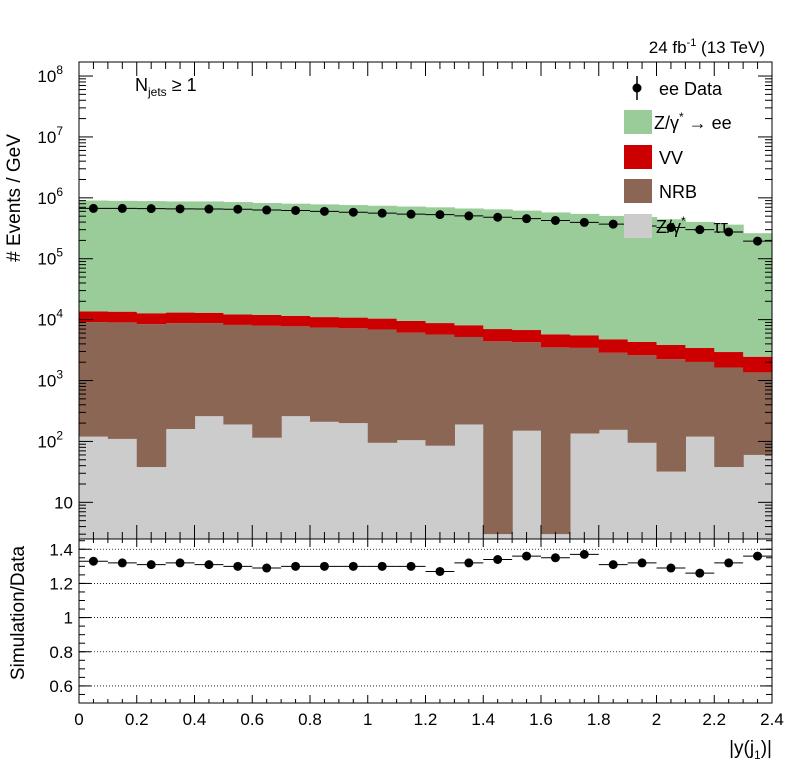  I want to click on y-tick-exp-6: 6, so click(59, 192).